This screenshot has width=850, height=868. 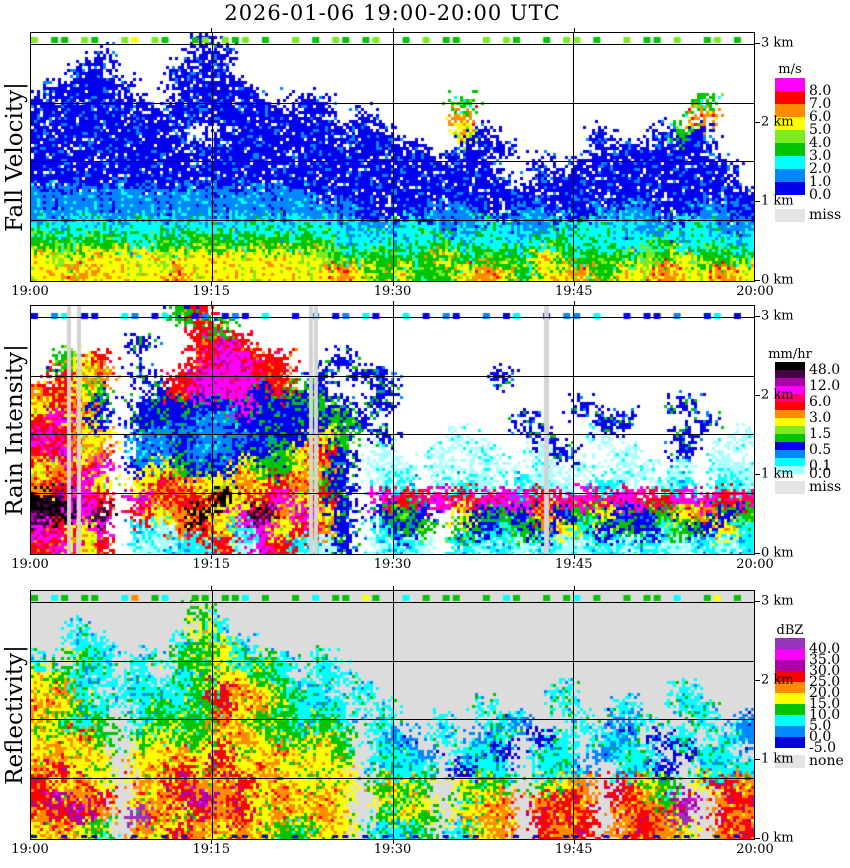 What do you see at coordinates (820, 117) in the screenshot?
I see `legend-tick-label: 6.0` at bounding box center [820, 117].